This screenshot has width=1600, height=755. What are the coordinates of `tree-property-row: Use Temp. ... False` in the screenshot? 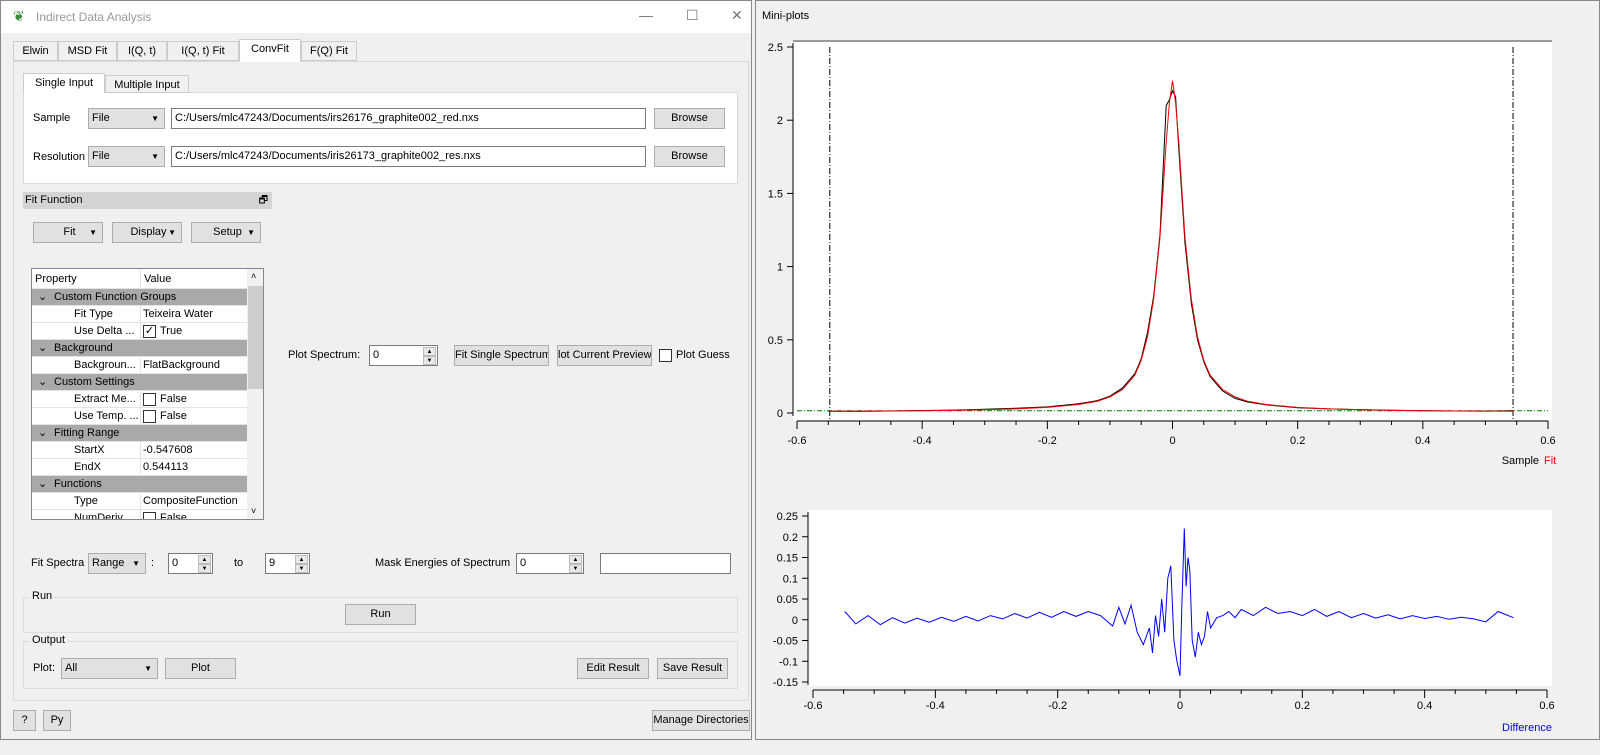 It's located at (139, 416).